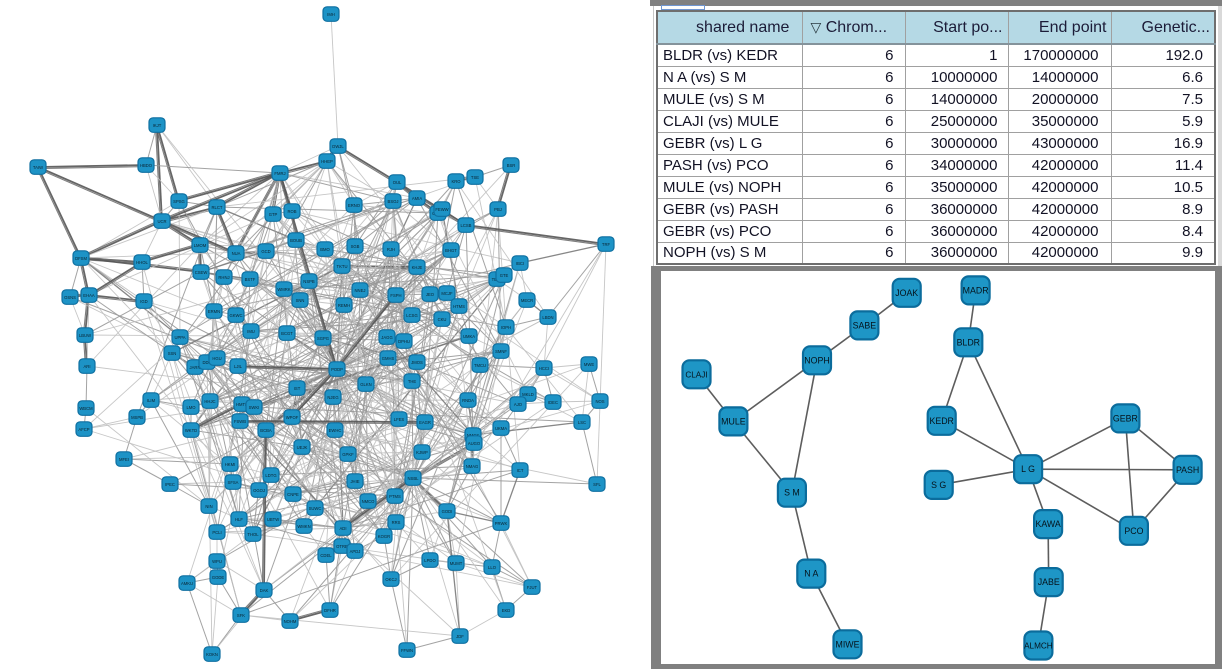 This screenshot has width=1222, height=669. Describe the element at coordinates (146, 165) in the screenshot. I see `svg-text: HBDO` at that location.